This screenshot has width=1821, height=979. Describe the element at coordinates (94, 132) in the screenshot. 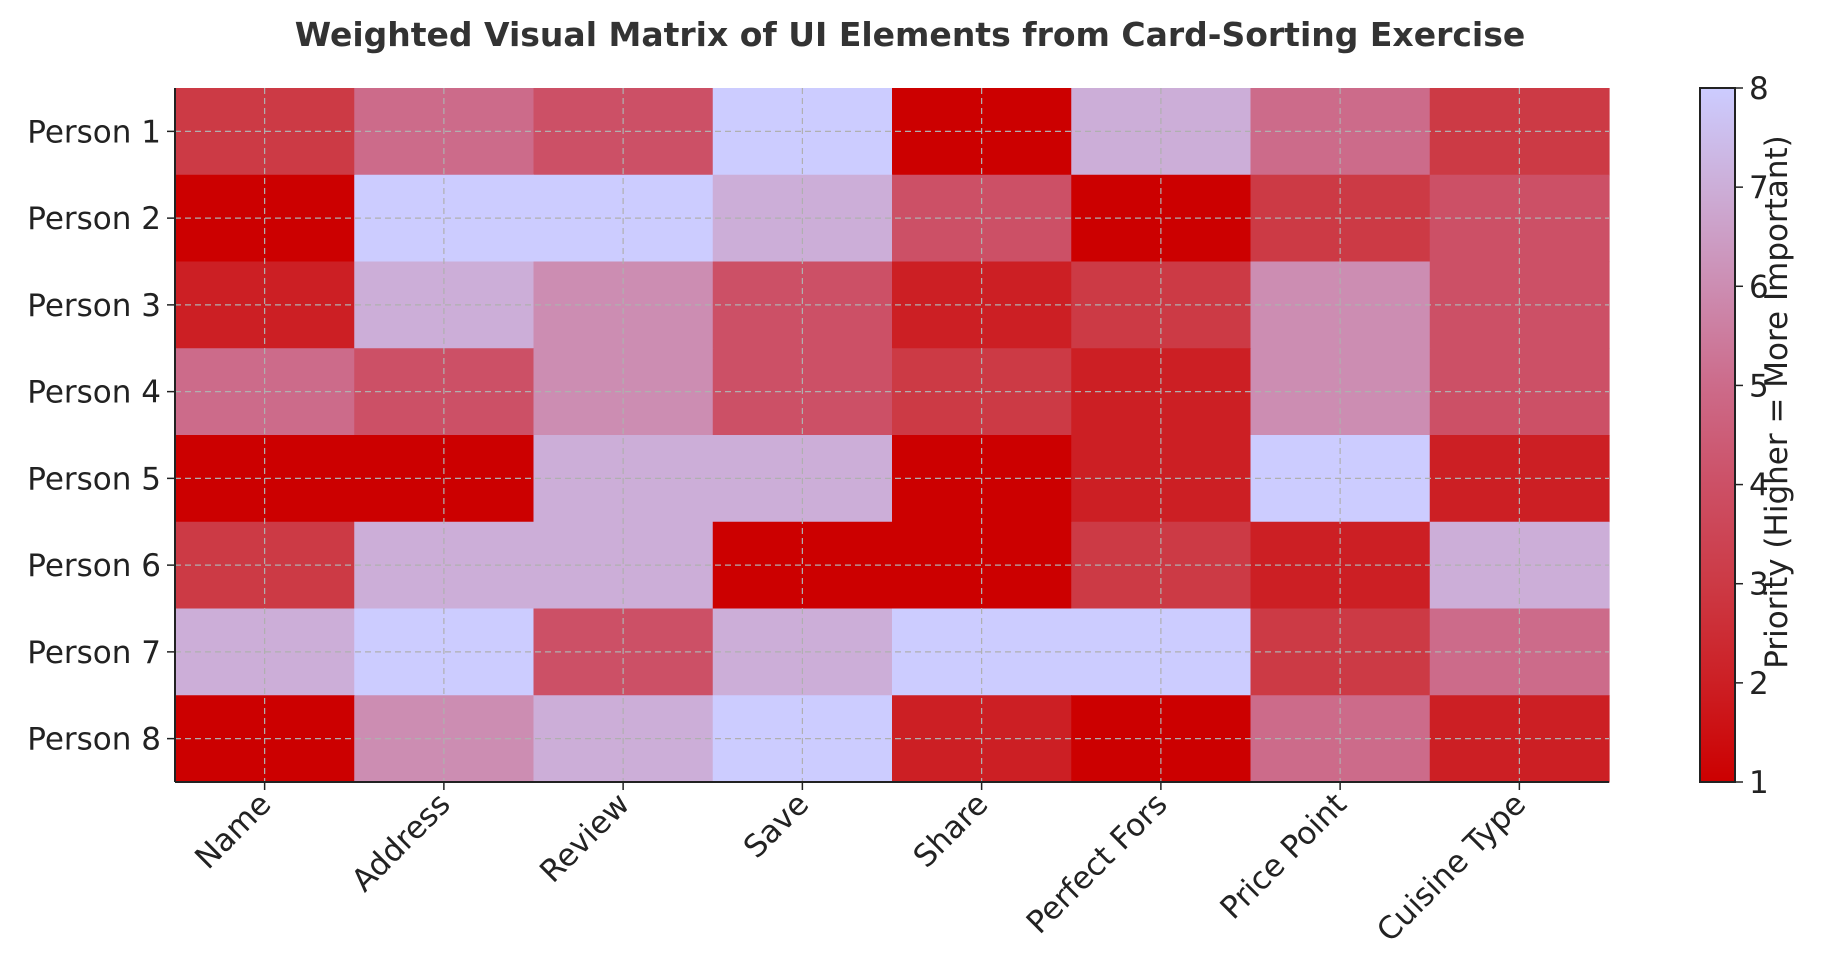

I see `row-label: Person 1` at that location.